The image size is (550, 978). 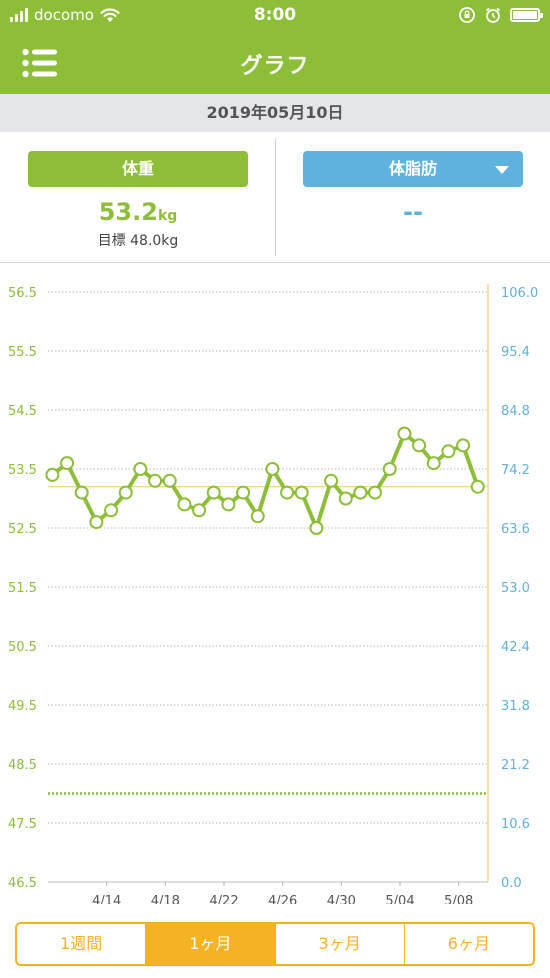 What do you see at coordinates (210, 944) in the screenshot?
I see `period-1month-button: 1ヶ月` at bounding box center [210, 944].